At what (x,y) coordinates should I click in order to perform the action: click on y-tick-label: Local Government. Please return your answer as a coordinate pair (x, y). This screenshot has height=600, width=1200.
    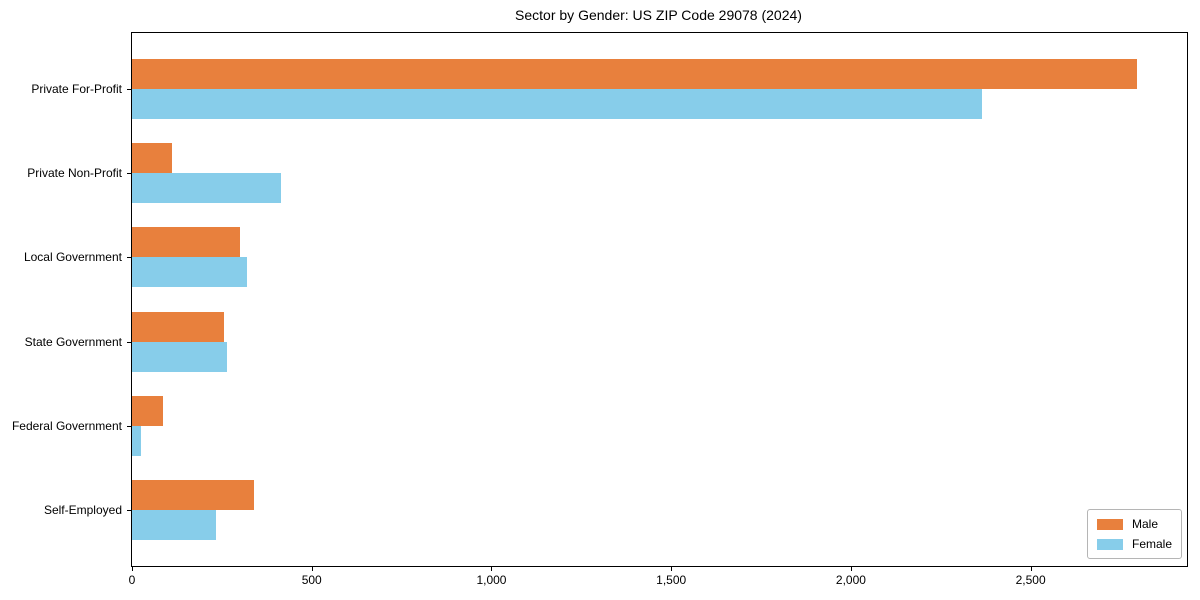
    Looking at the image, I should click on (72, 257).